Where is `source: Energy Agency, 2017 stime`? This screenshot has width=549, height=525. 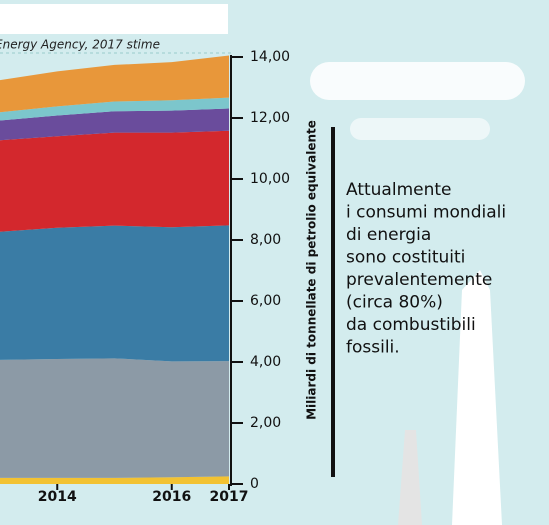
source: Energy Agency, 2017 stime is located at coordinates (80, 45).